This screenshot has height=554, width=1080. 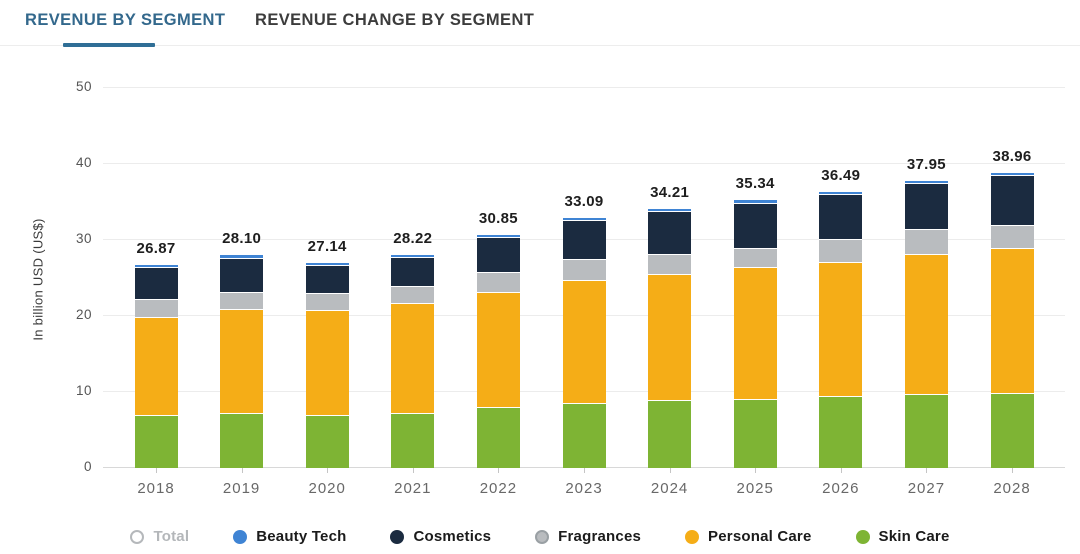 I want to click on segment-beauty-tech-2022, so click(x=498, y=235).